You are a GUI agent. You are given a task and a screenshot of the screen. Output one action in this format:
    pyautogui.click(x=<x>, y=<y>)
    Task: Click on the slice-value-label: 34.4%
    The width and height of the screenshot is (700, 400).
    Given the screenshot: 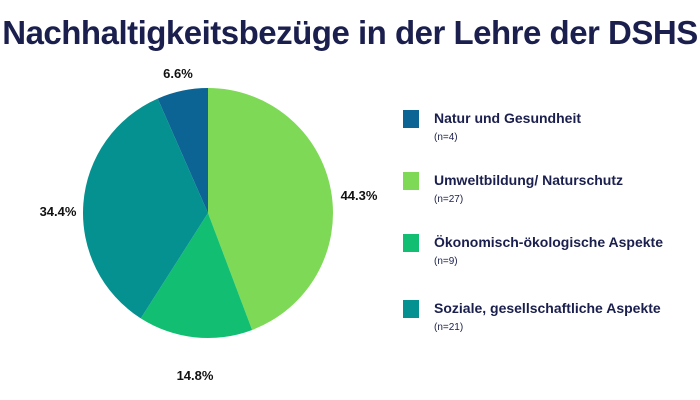 What is the action you would take?
    pyautogui.click(x=58, y=211)
    